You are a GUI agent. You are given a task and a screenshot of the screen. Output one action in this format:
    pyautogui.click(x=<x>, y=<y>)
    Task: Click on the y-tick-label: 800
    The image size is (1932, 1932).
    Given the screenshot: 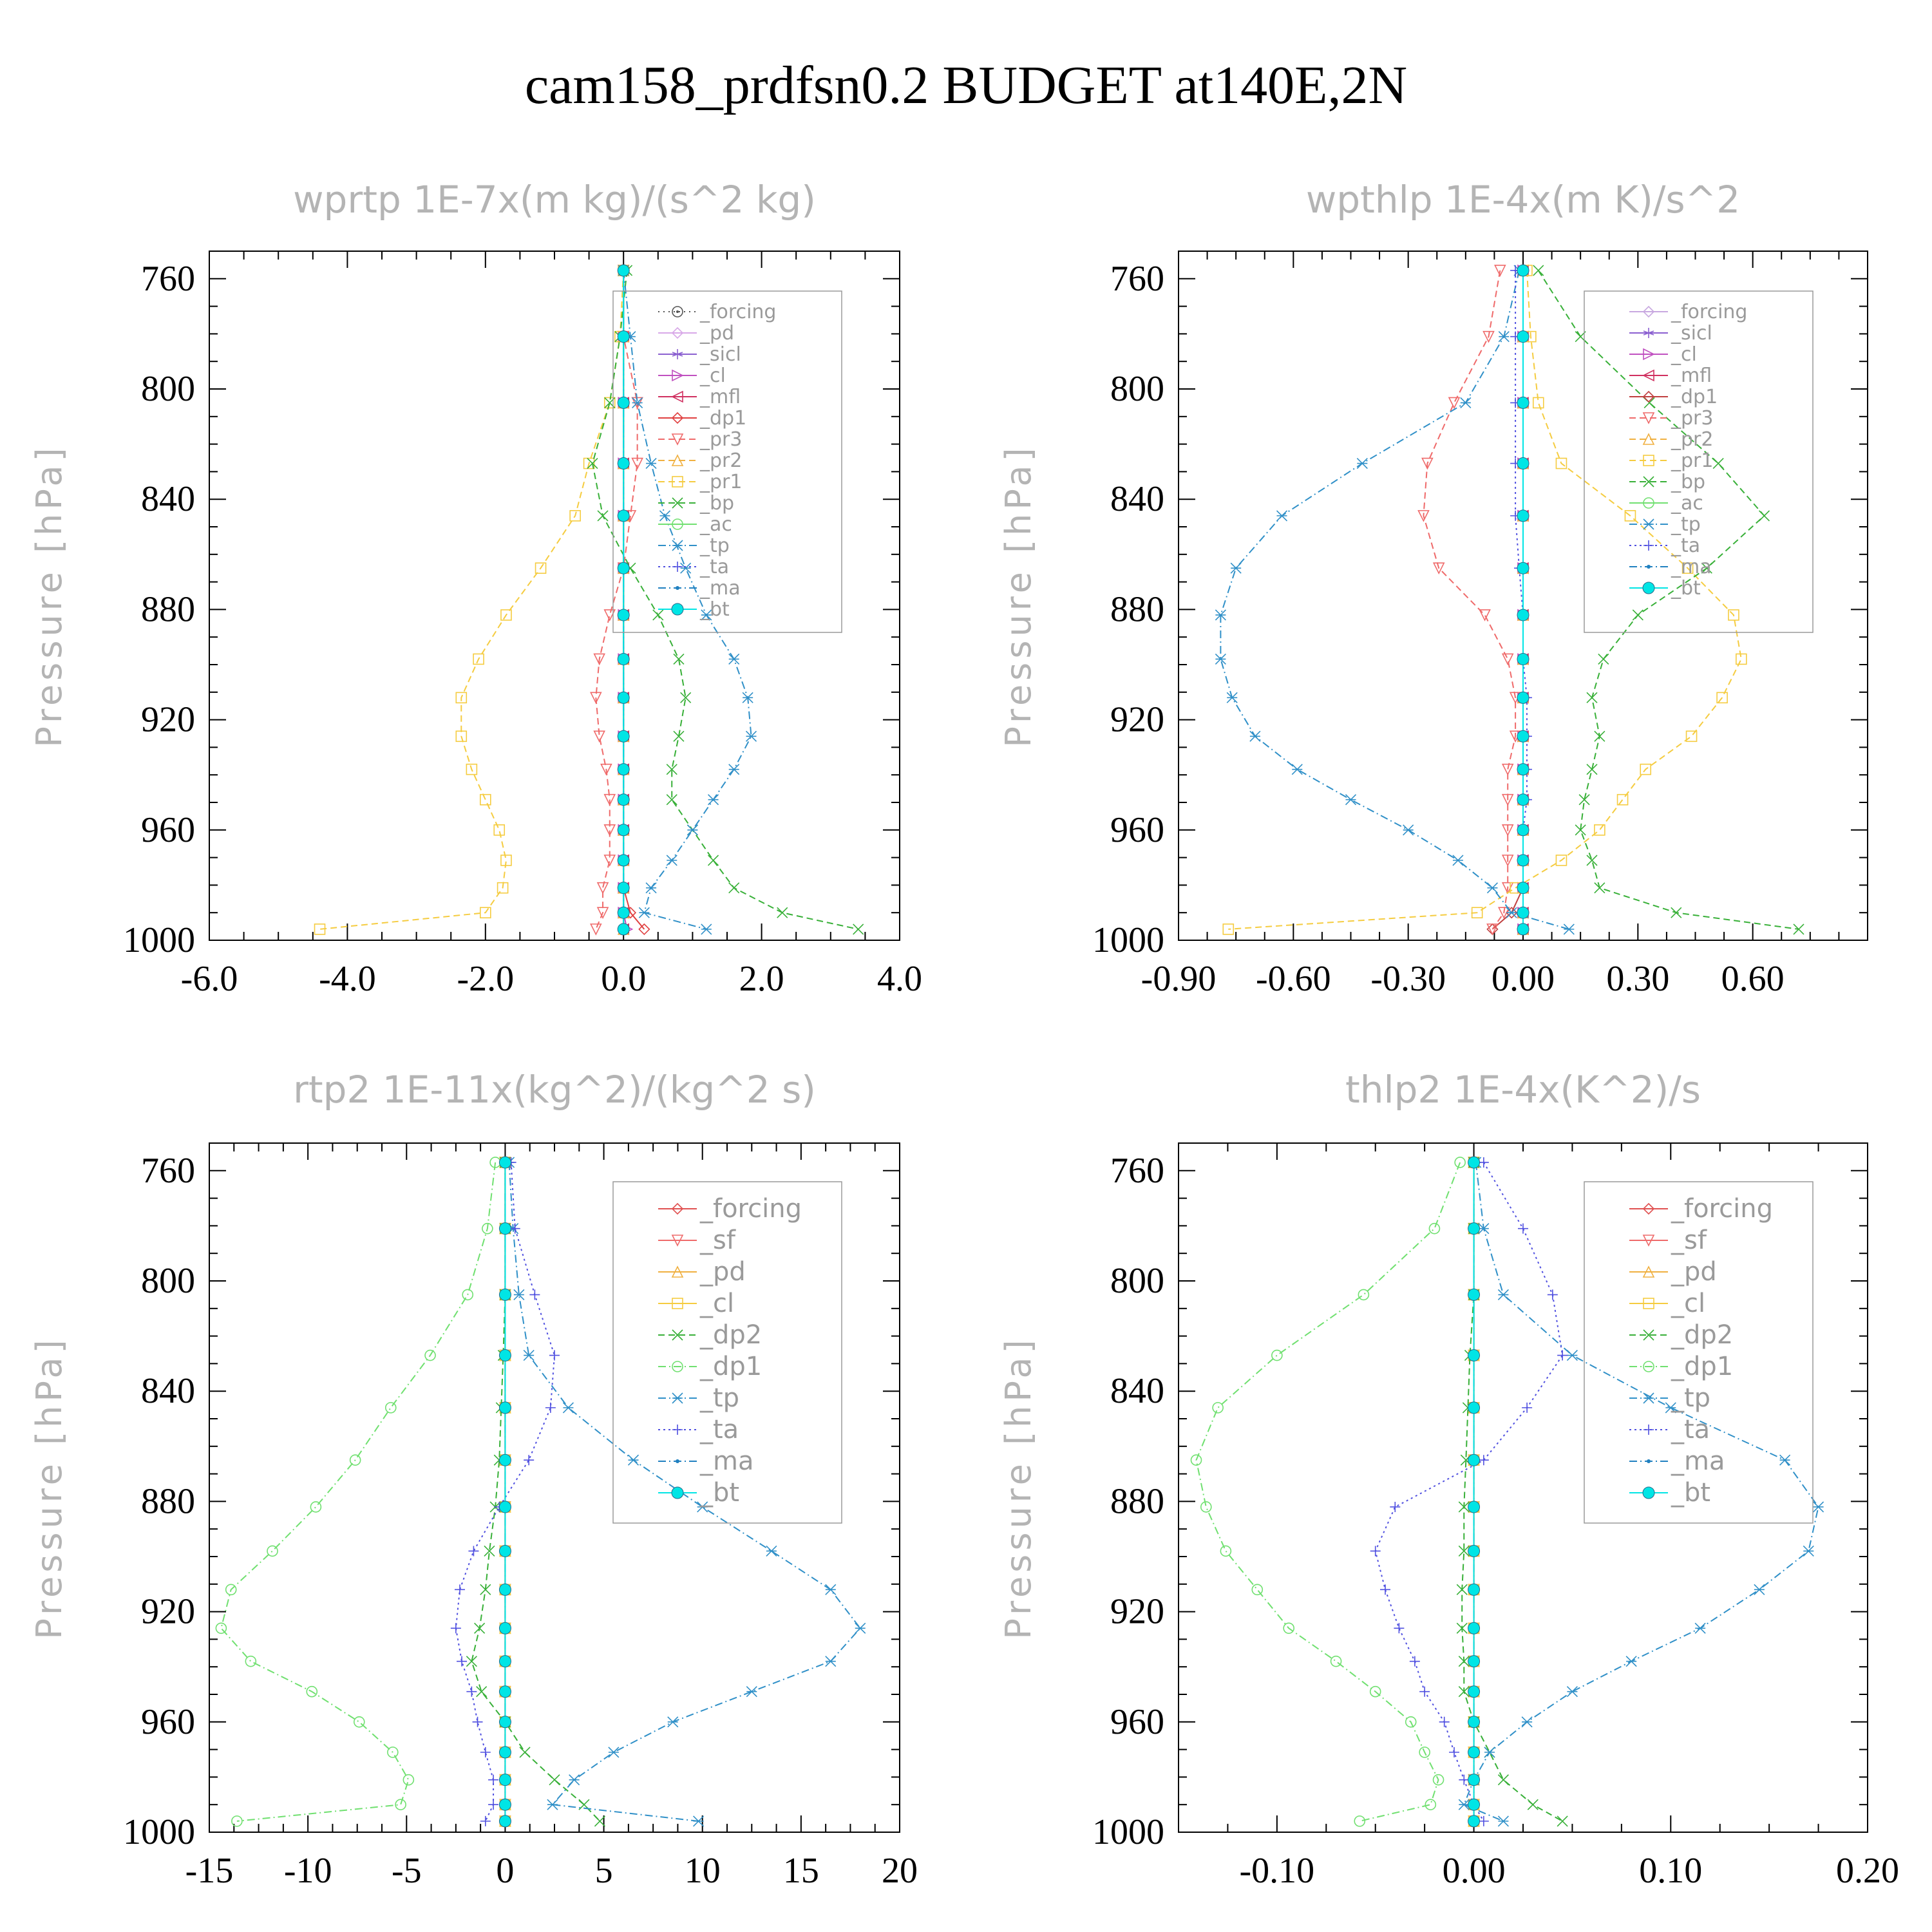 What is the action you would take?
    pyautogui.click(x=1137, y=389)
    